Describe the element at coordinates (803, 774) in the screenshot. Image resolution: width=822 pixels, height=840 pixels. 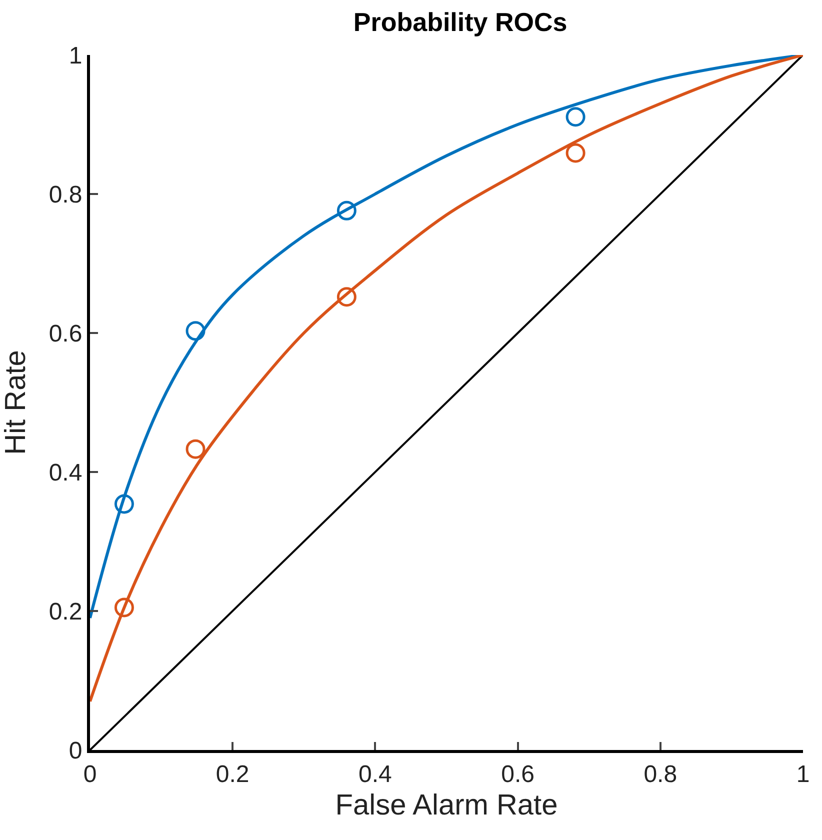
I see `x-tick-label: 1` at that location.